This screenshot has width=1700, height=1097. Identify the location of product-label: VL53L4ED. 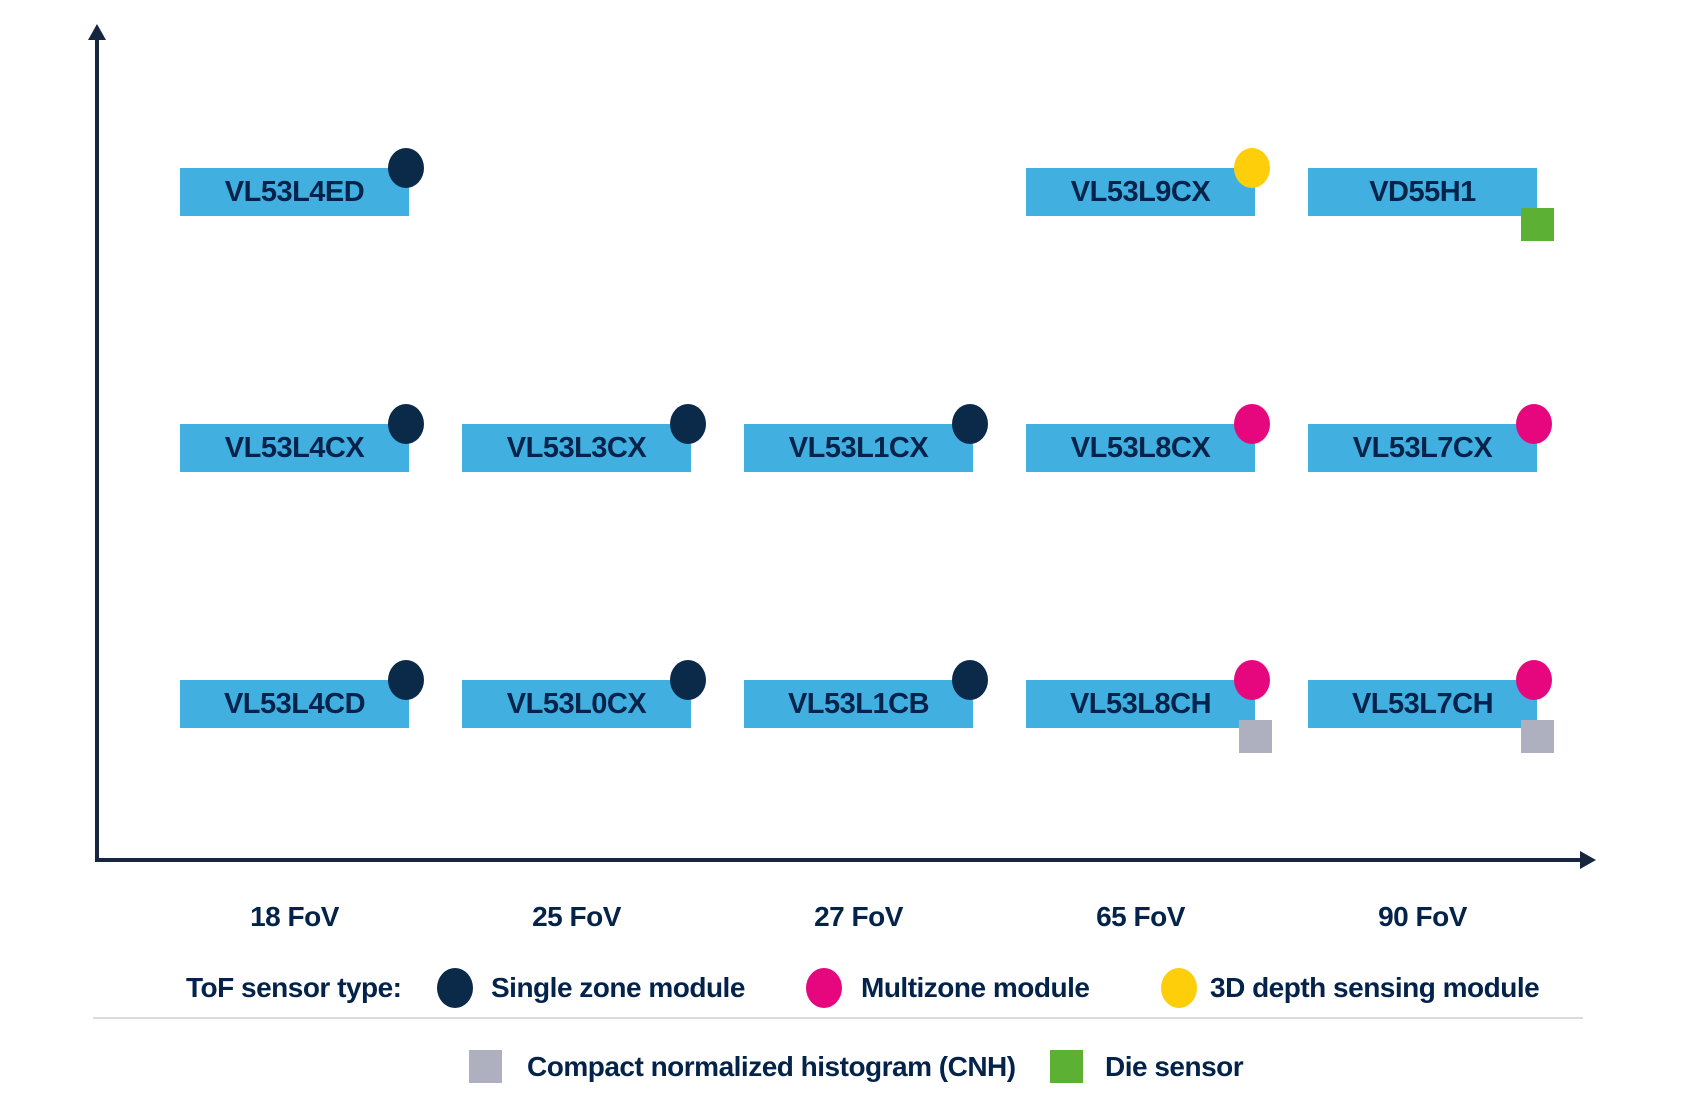
(294, 192).